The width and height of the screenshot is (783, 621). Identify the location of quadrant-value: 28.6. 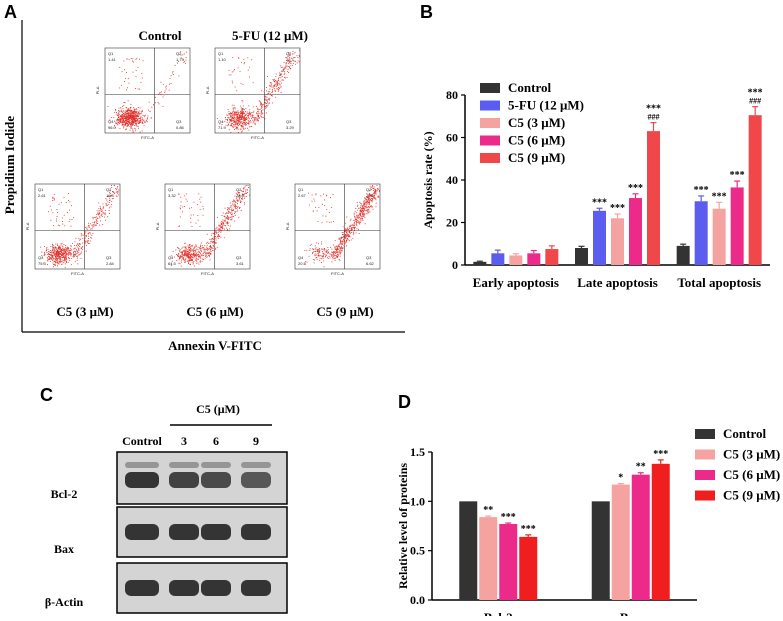
(240, 195).